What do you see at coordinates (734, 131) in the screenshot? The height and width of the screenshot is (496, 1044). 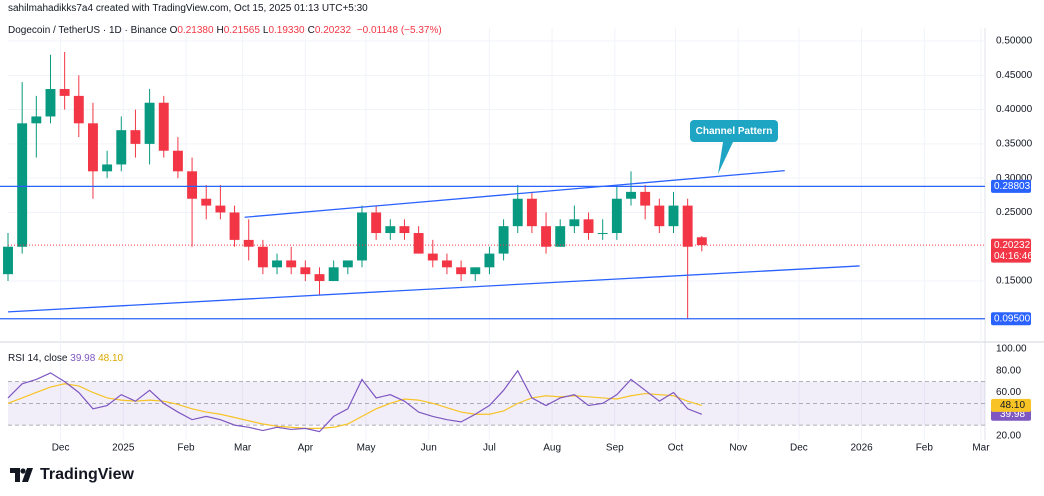 I see `annotation: Channel Pattern` at bounding box center [734, 131].